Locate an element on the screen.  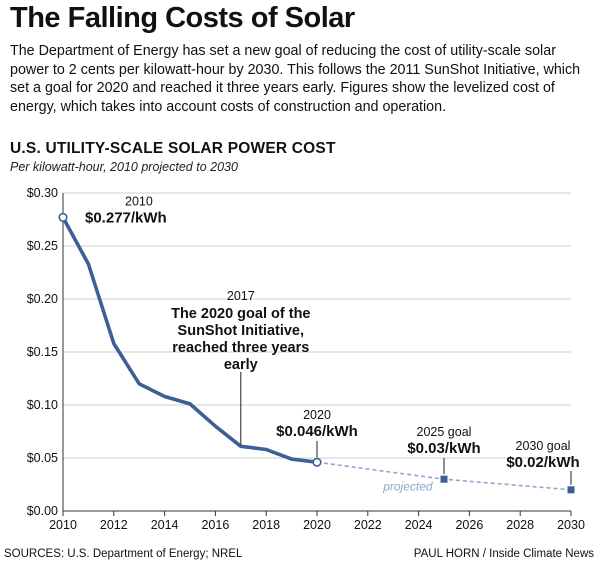
y-tick-label: $0.10 is located at coordinates (42, 405).